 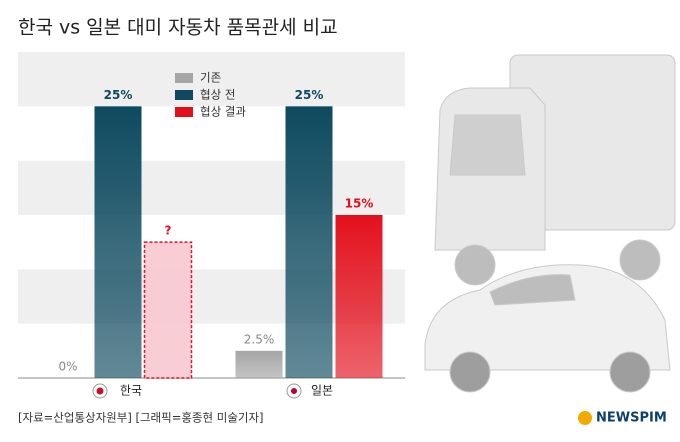 What do you see at coordinates (131, 391) in the screenshot?
I see `x-tick-label: 한국` at bounding box center [131, 391].